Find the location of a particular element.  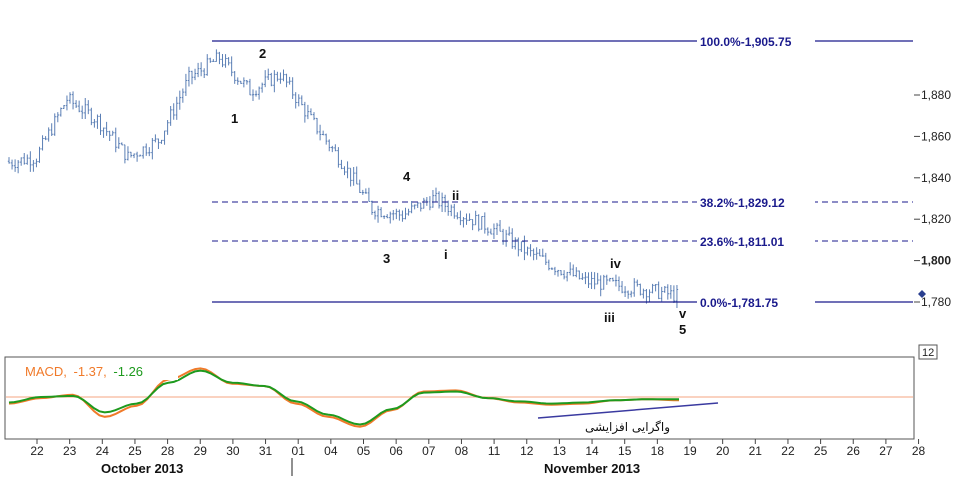

wave-label-3: 3 is located at coordinates (386, 258).